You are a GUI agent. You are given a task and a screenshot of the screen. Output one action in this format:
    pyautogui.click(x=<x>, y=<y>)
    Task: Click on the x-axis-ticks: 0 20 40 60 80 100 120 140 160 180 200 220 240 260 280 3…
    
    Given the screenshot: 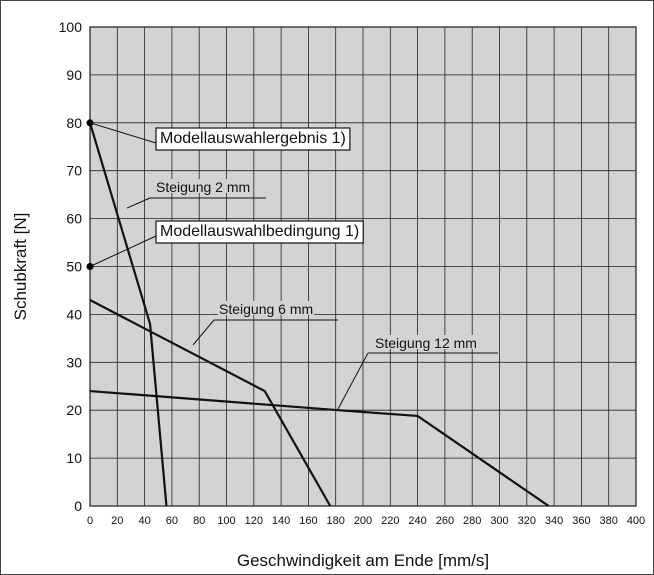 What is the action you would take?
    pyautogui.click(x=366, y=521)
    